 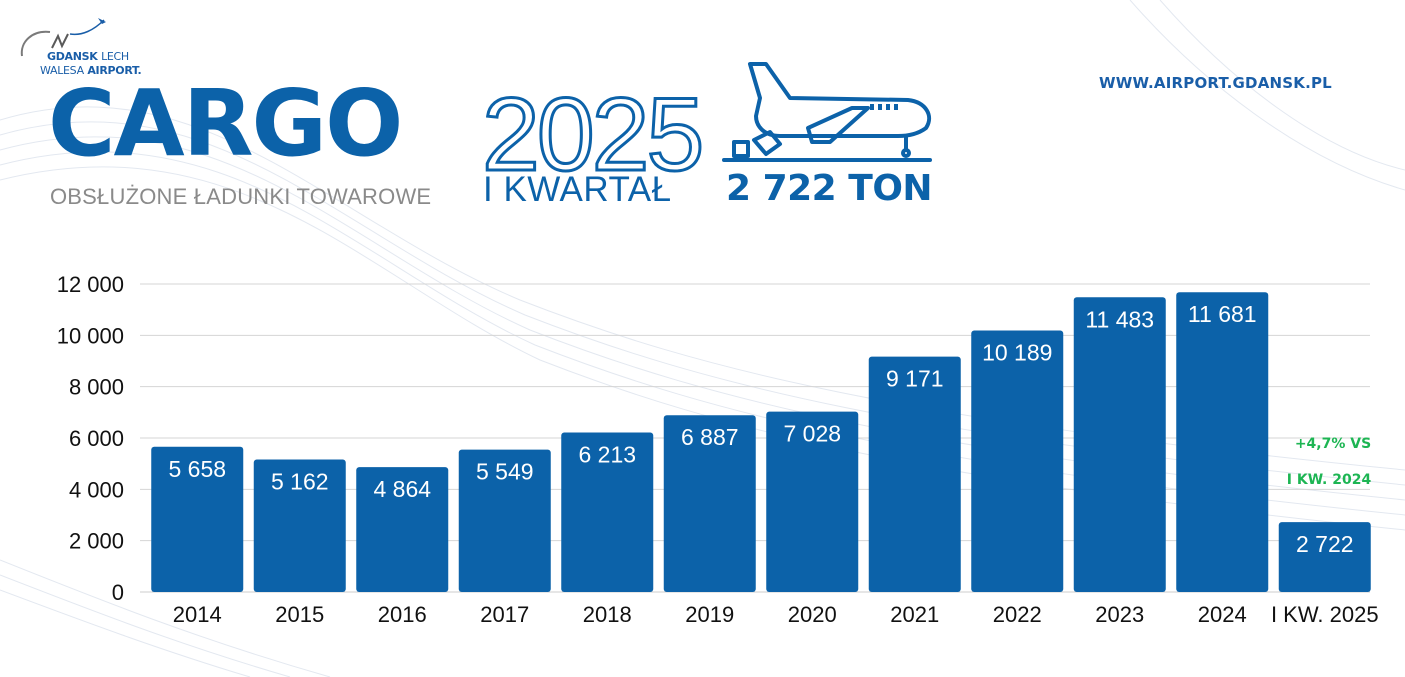 What do you see at coordinates (96, 387) in the screenshot?
I see `y-tick-label: 8 000` at bounding box center [96, 387].